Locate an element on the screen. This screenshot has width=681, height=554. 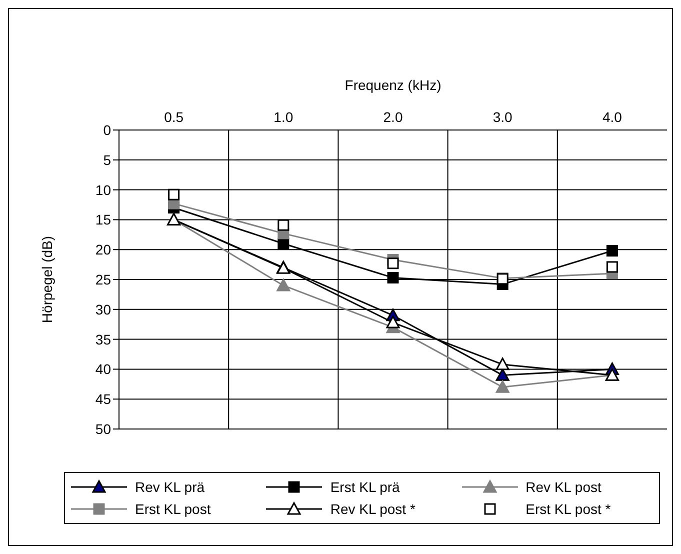
y-tick-label: 40 is located at coordinates (103, 369).